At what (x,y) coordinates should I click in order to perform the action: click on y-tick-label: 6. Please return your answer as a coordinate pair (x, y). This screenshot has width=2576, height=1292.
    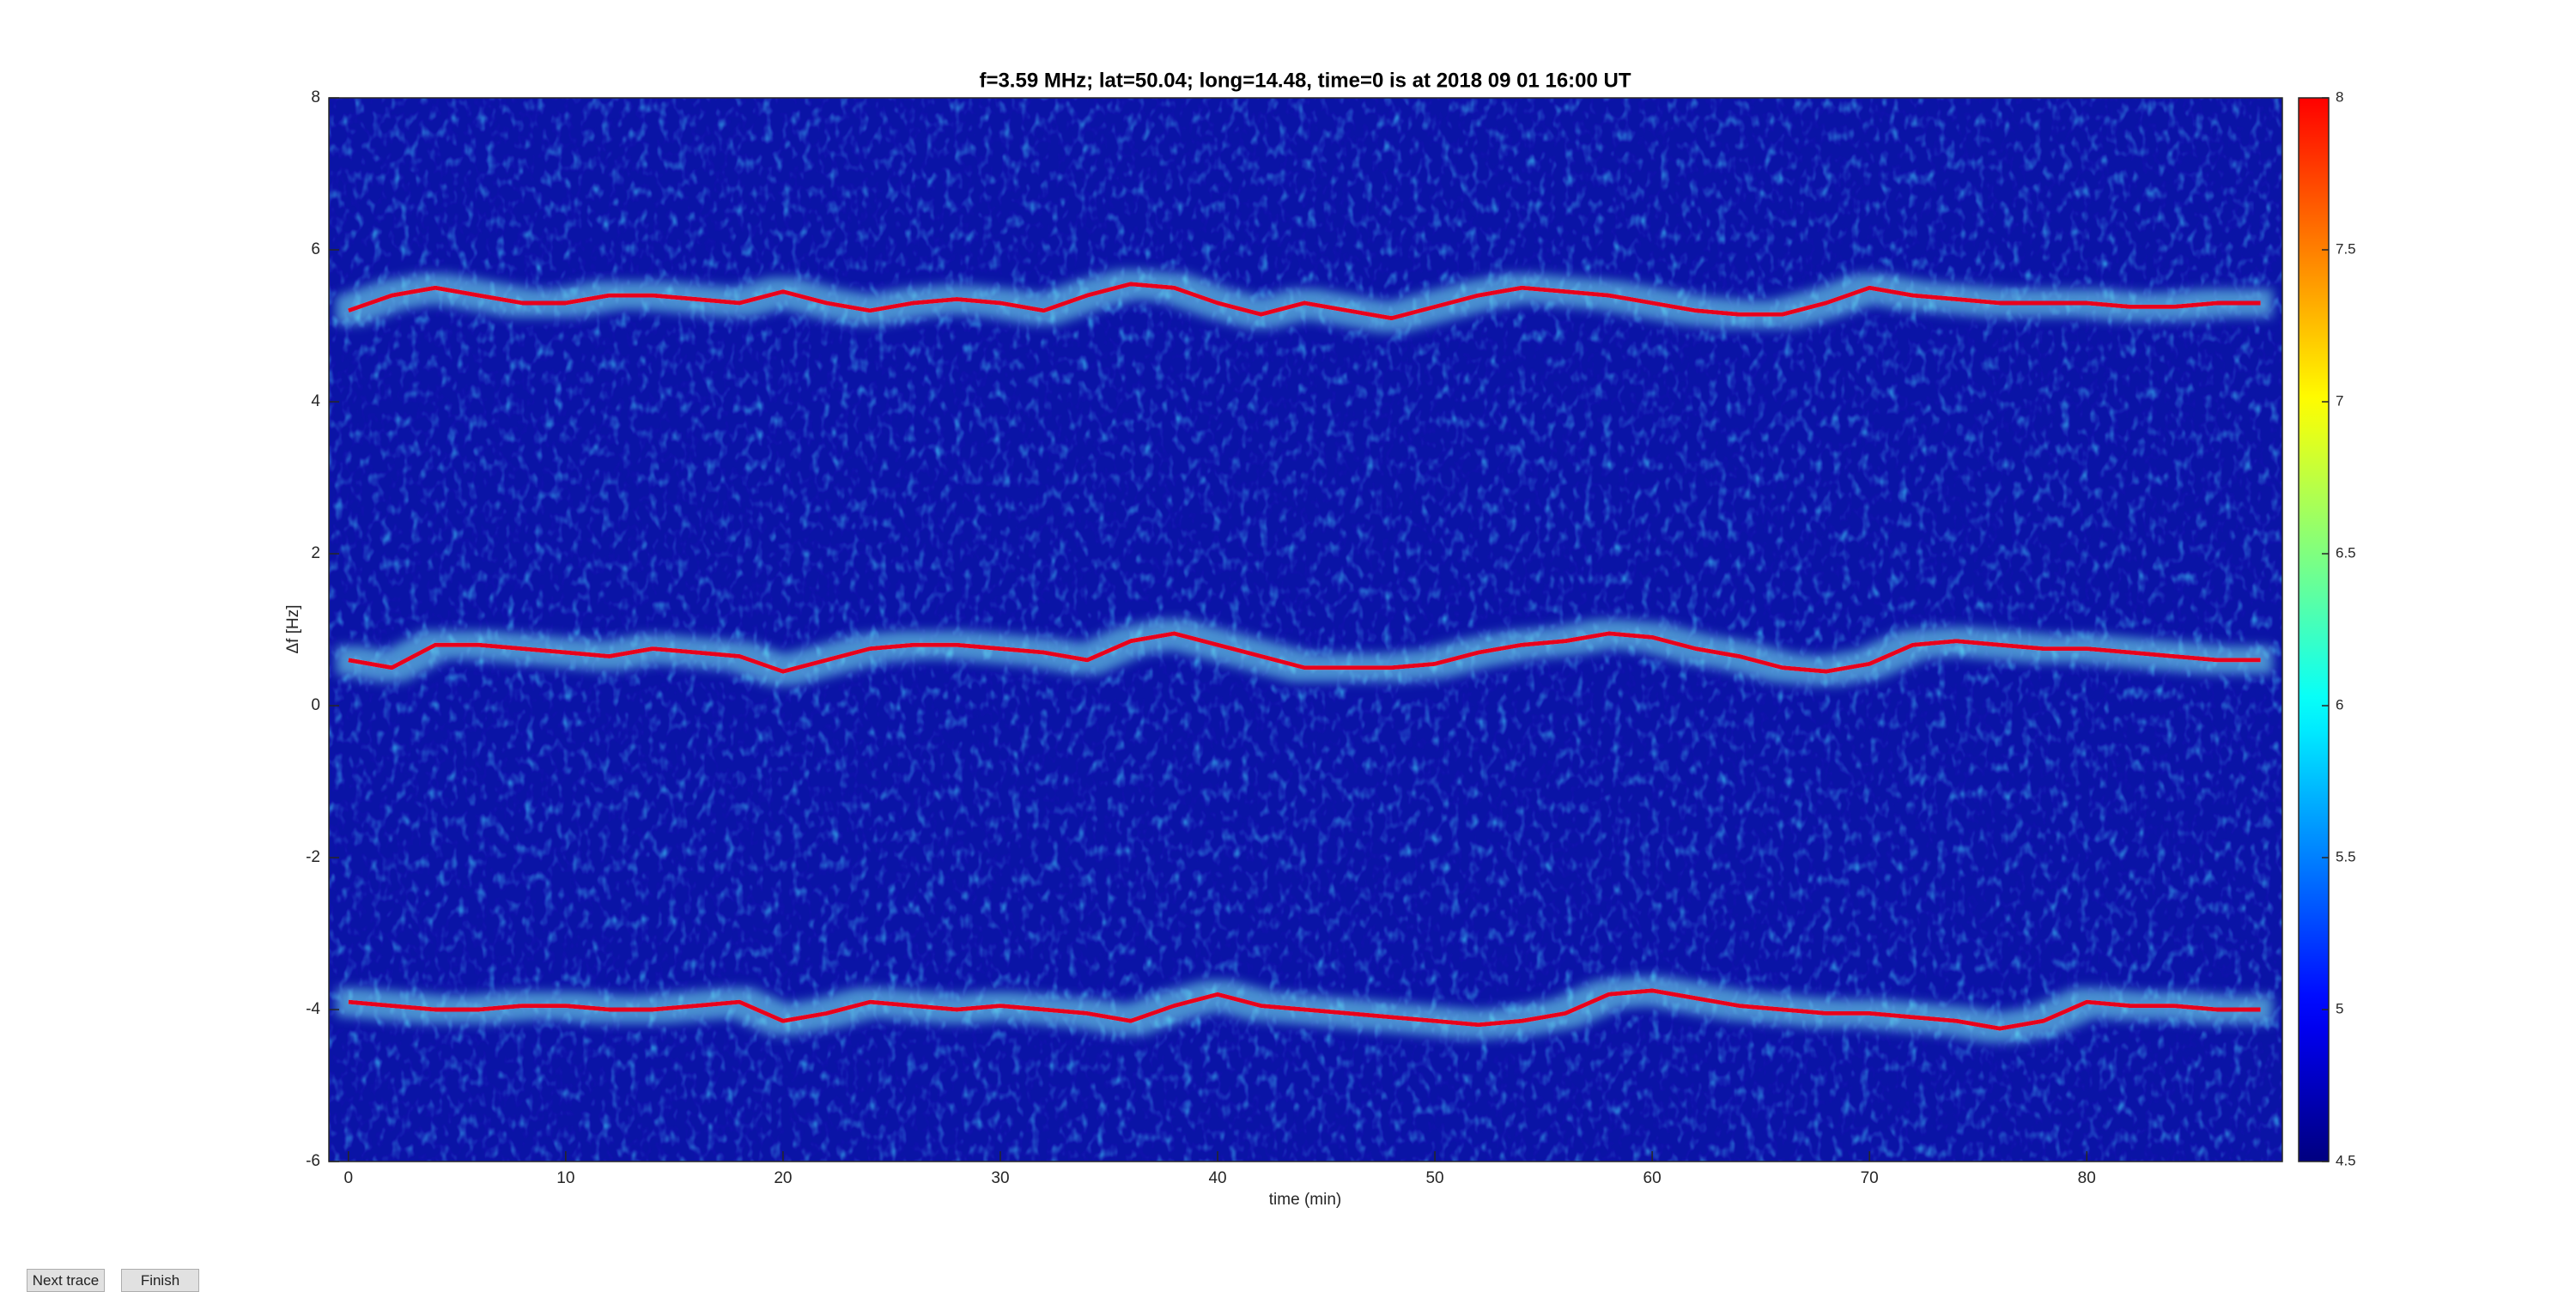
    Looking at the image, I should click on (315, 249).